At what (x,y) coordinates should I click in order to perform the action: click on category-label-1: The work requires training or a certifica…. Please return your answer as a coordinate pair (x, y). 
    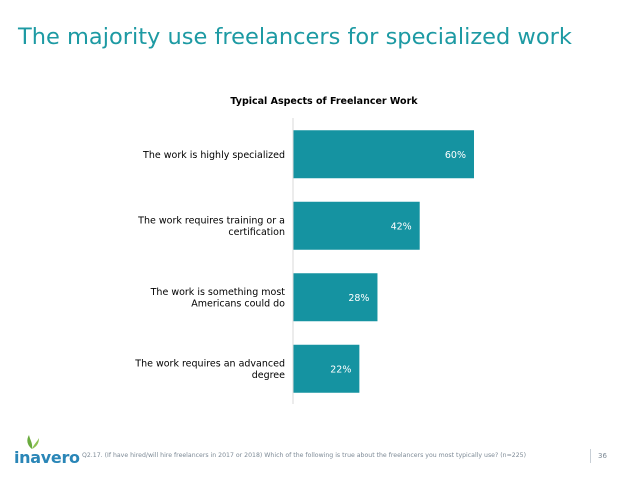
    Looking at the image, I should click on (211, 227).